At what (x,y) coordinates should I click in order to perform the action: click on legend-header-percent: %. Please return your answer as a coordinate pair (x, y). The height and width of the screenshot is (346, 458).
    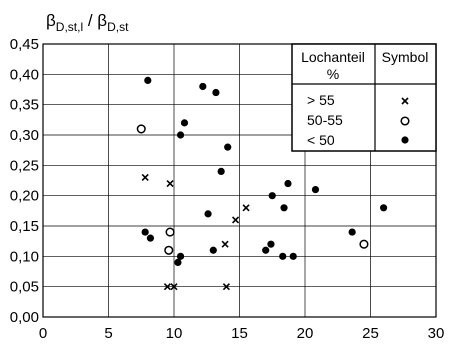
    Looking at the image, I should click on (333, 74).